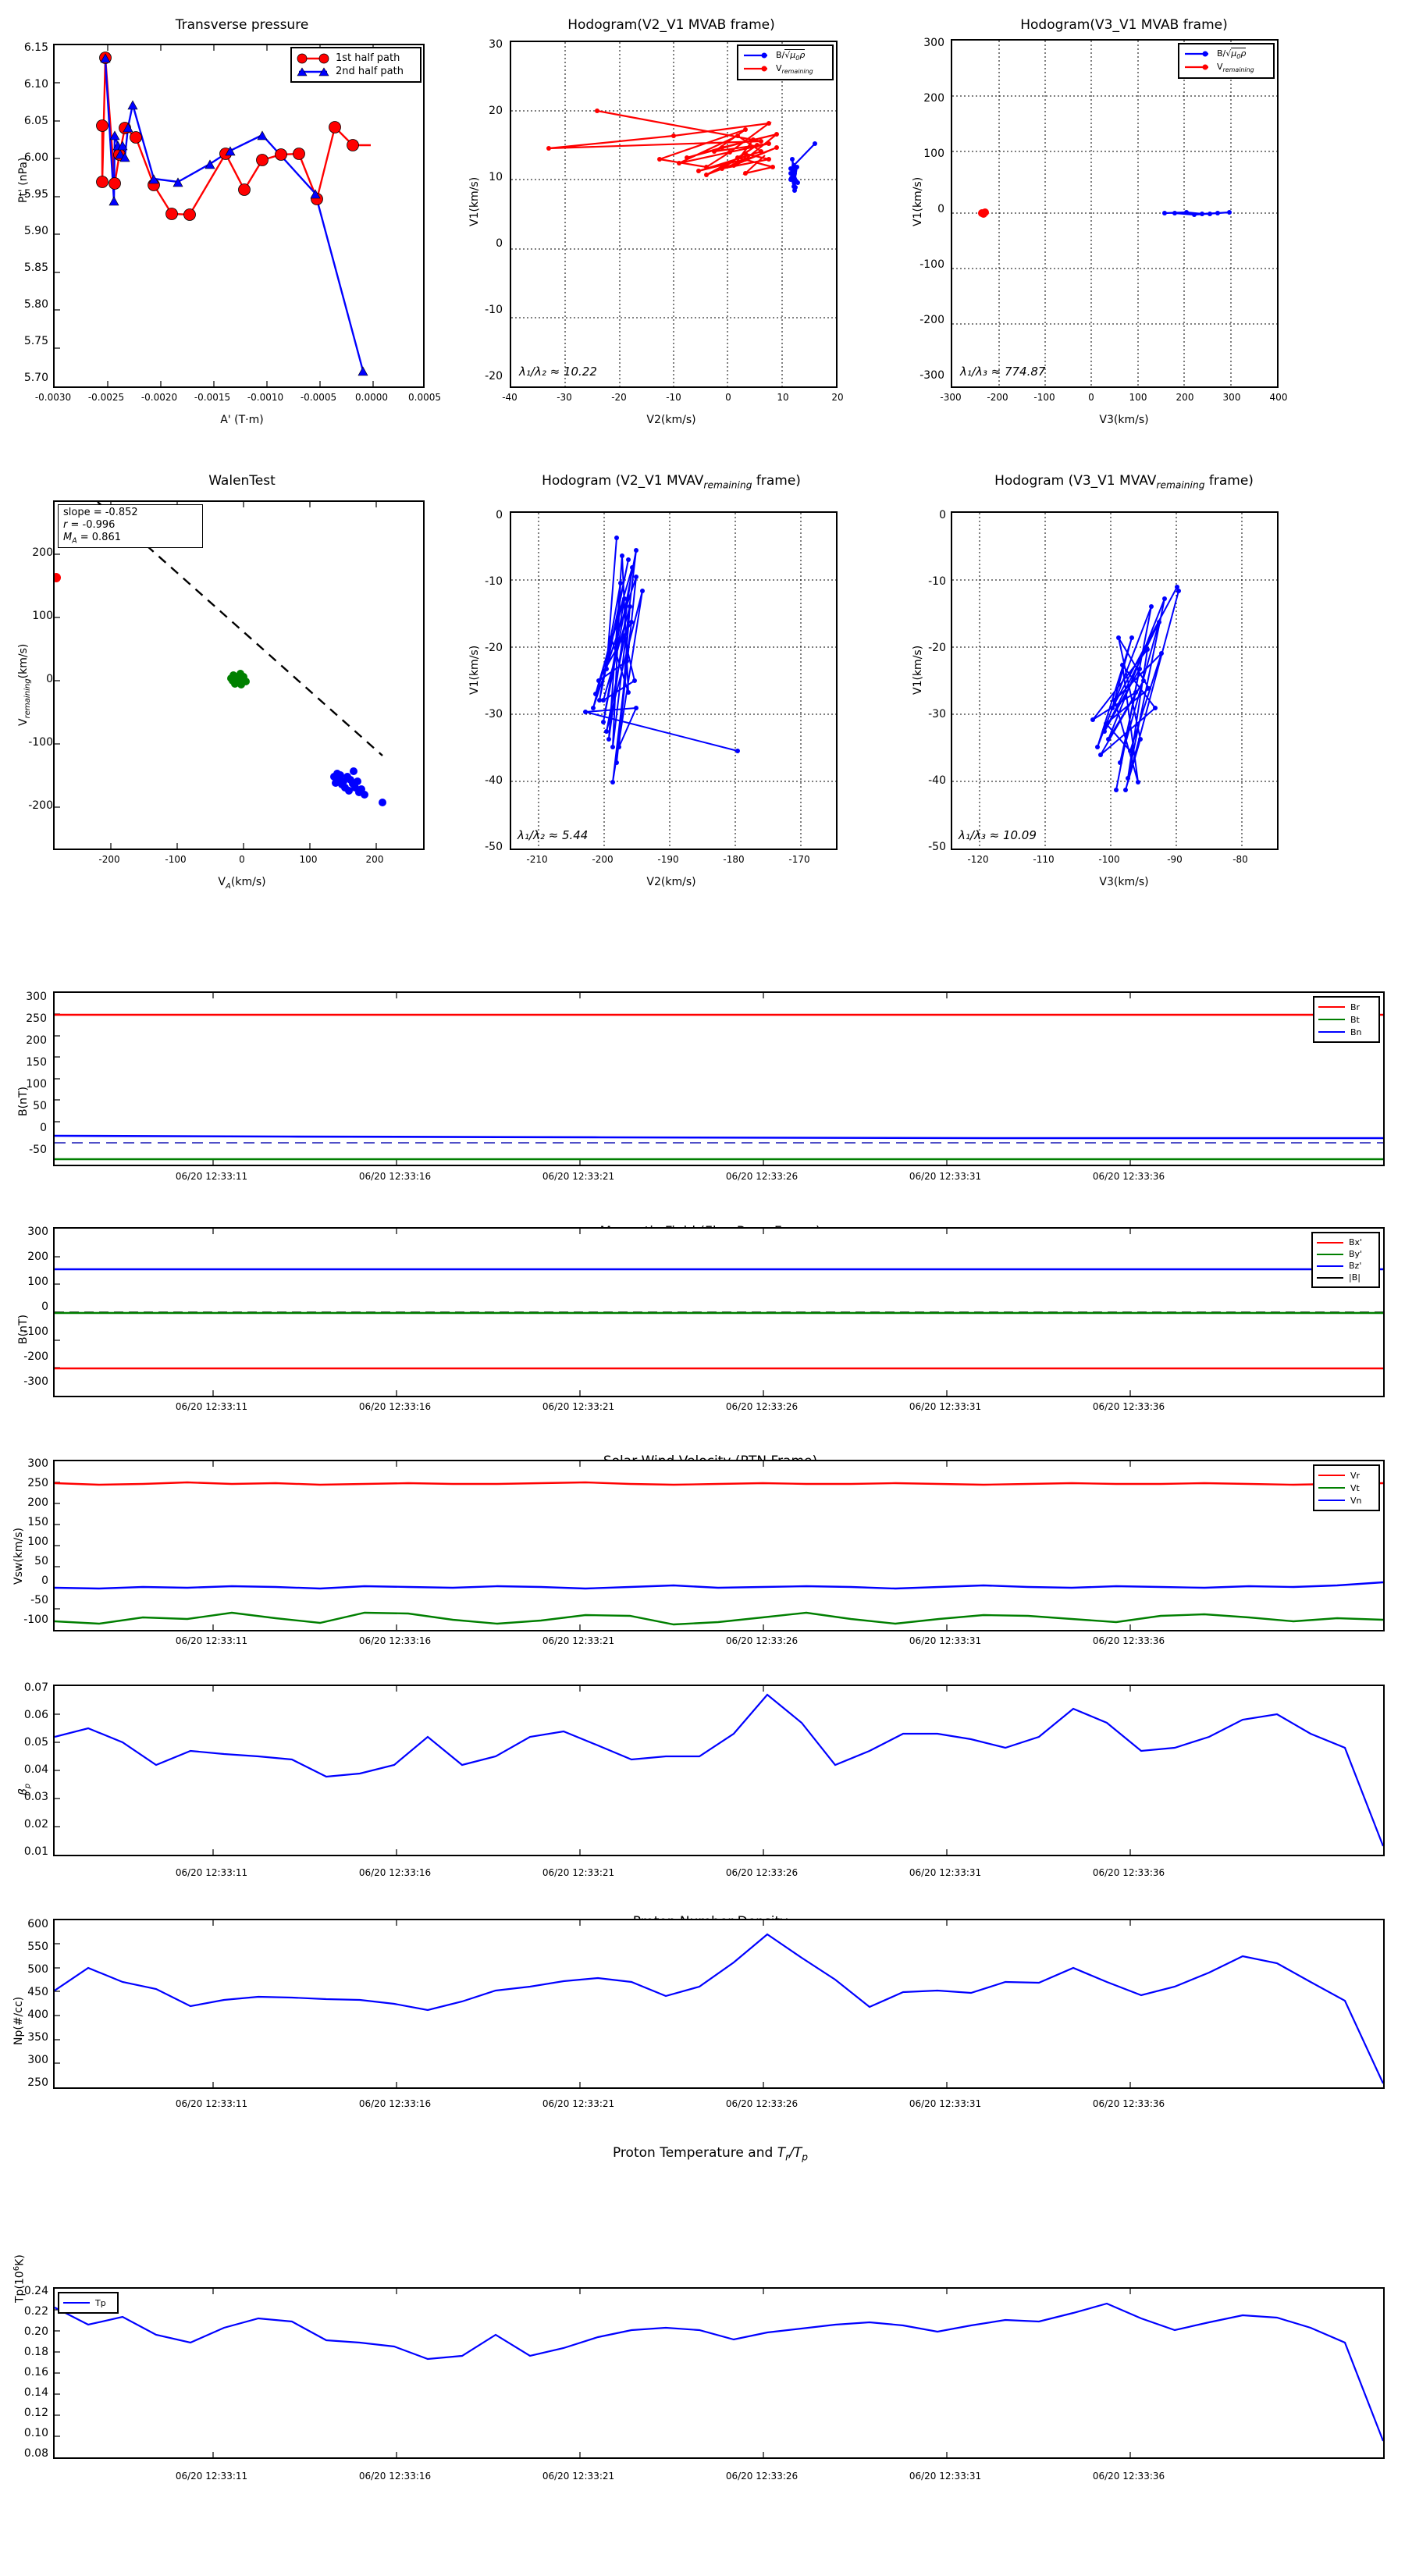 This screenshot has height=2576, width=1405. What do you see at coordinates (496, 111) in the screenshot?
I see `y-tick: 20` at bounding box center [496, 111].